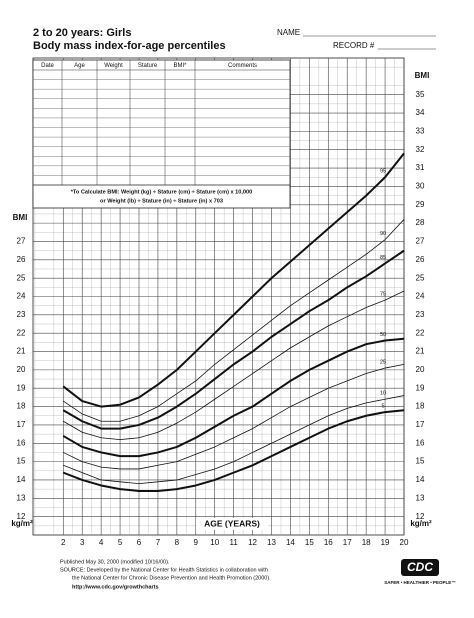  Describe the element at coordinates (177, 542) in the screenshot. I see `x-tick-label: 8` at that location.